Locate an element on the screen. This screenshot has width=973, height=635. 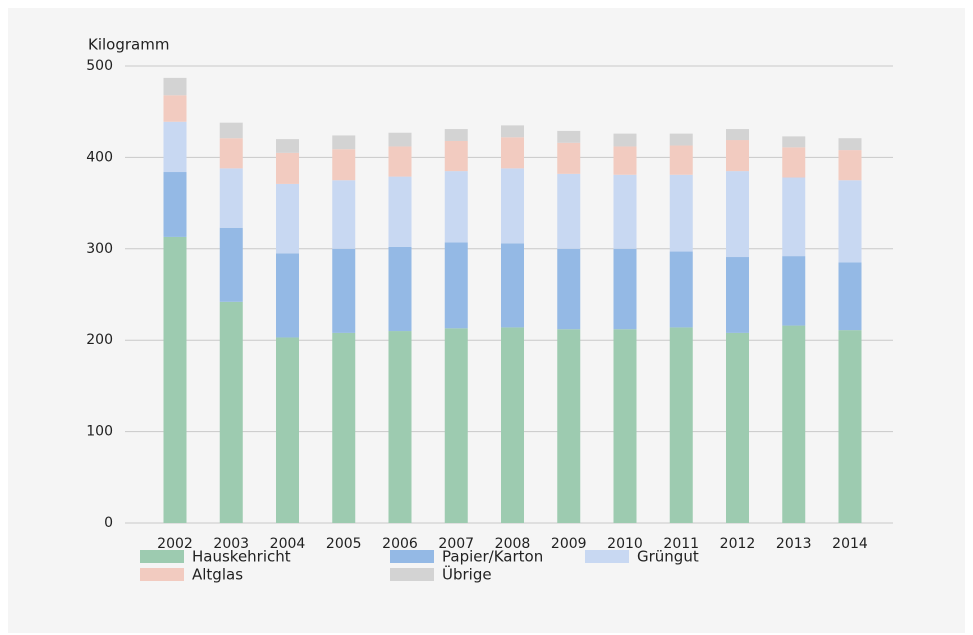
x-tick-label: 2005 is located at coordinates (344, 544).